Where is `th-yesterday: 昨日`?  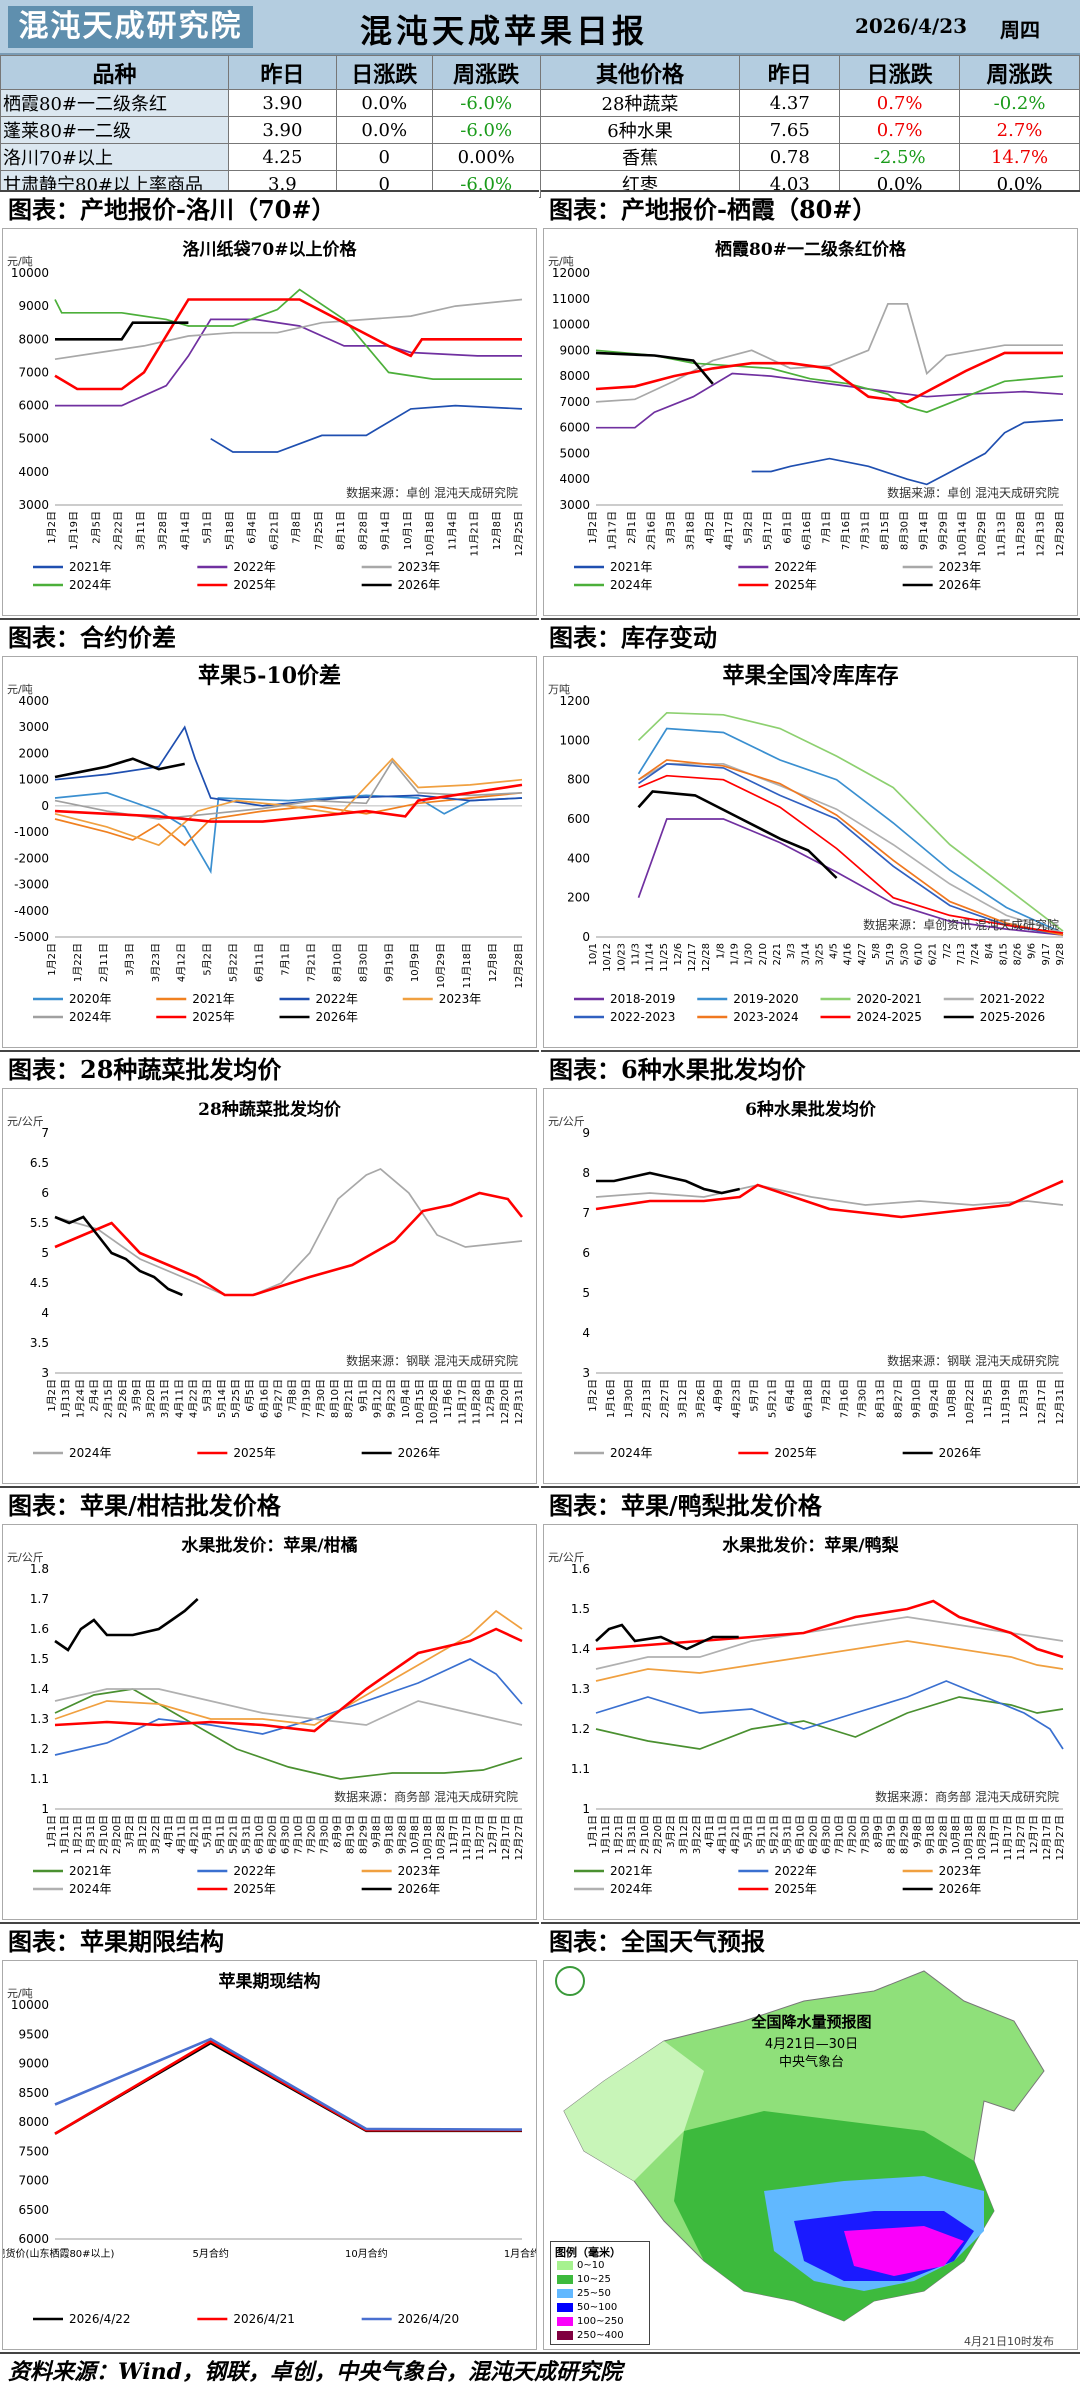 th-yesterday: 昨日 is located at coordinates (282, 72).